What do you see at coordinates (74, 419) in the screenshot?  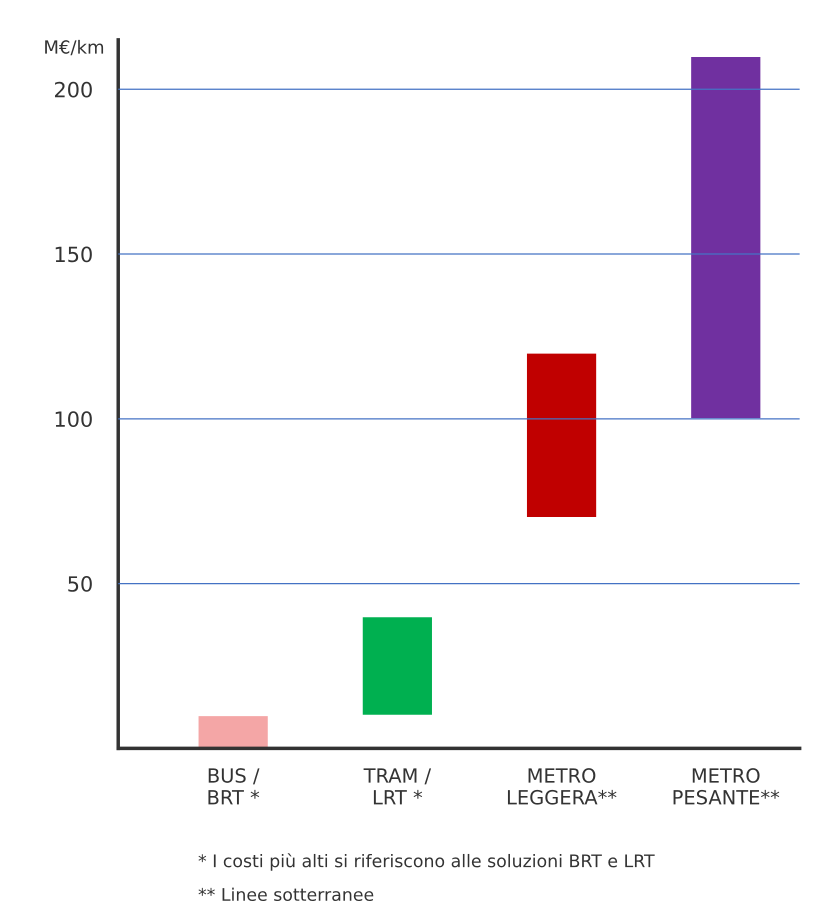 I see `y-tick-label: 100` at bounding box center [74, 419].